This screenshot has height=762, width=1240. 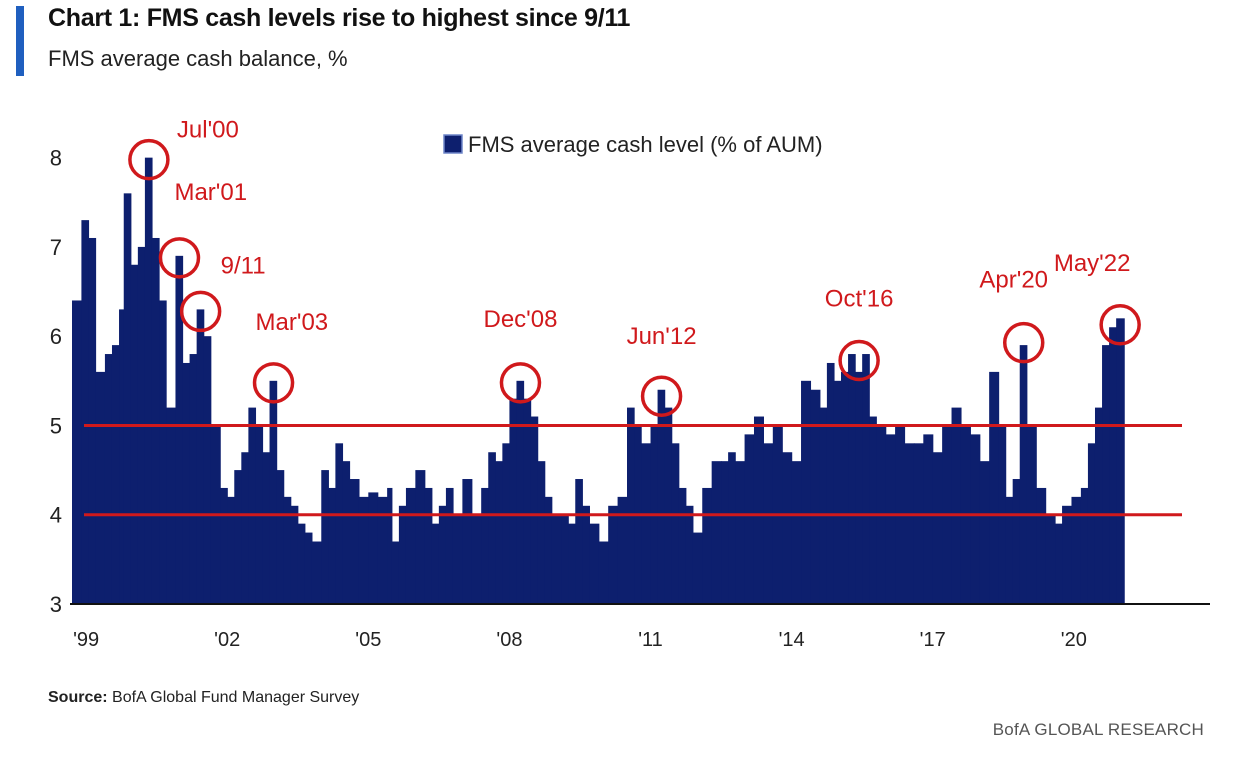 I want to click on legend-label: FMS average cash level (% of AUM), so click(x=645, y=144).